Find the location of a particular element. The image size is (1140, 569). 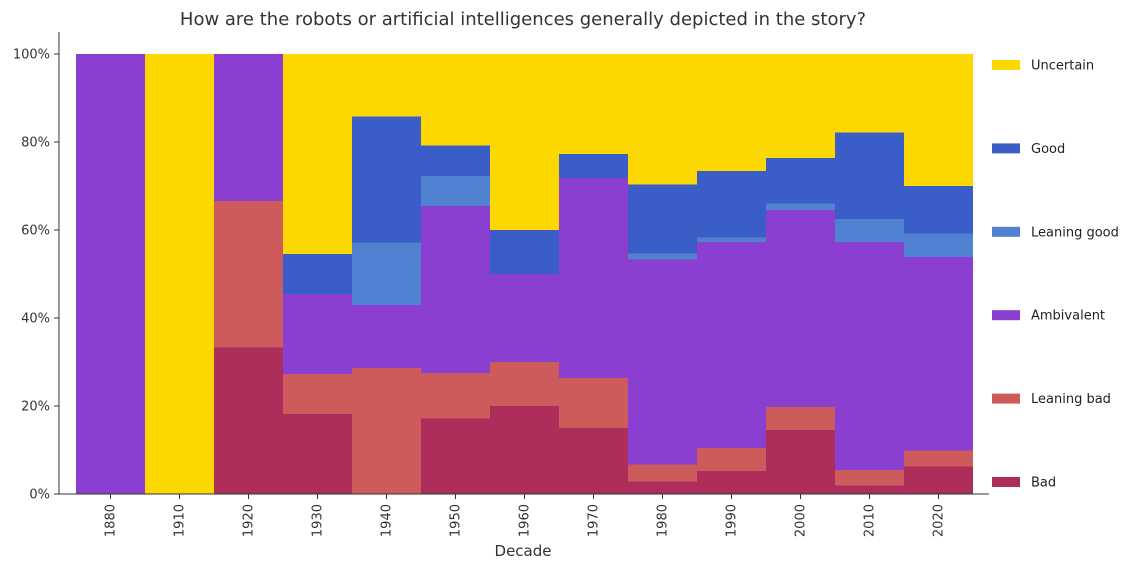

x-tick-label: 1930 is located at coordinates (318, 520).